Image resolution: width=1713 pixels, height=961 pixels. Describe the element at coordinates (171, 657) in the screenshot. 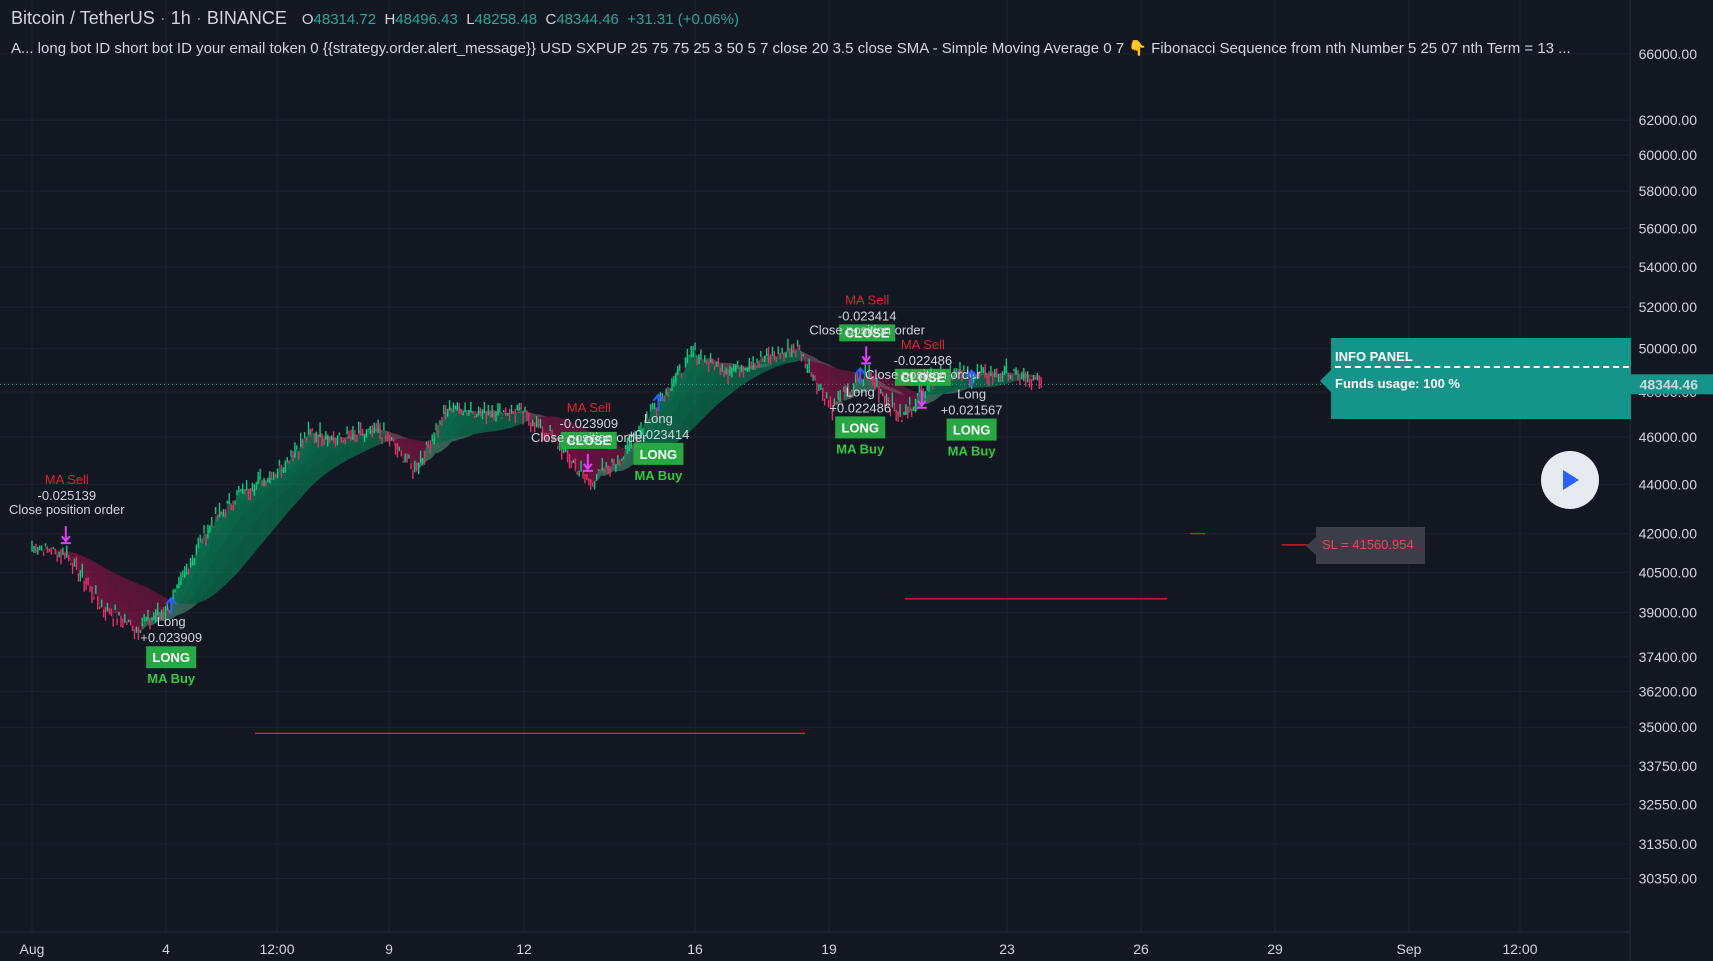

I see `long-badge` at that location.